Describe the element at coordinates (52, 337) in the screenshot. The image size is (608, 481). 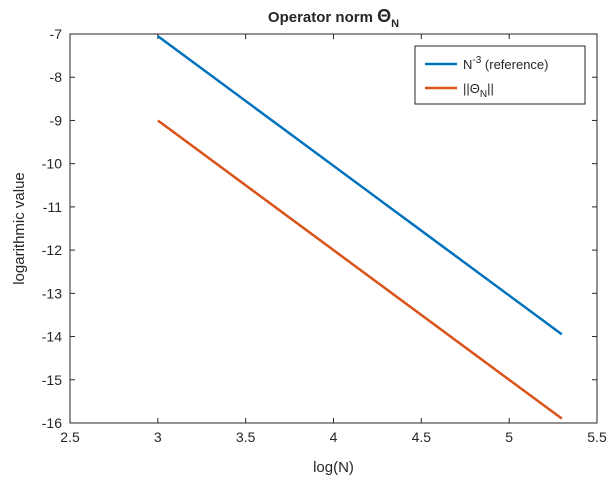
I see `y-tick-label: -14` at that location.